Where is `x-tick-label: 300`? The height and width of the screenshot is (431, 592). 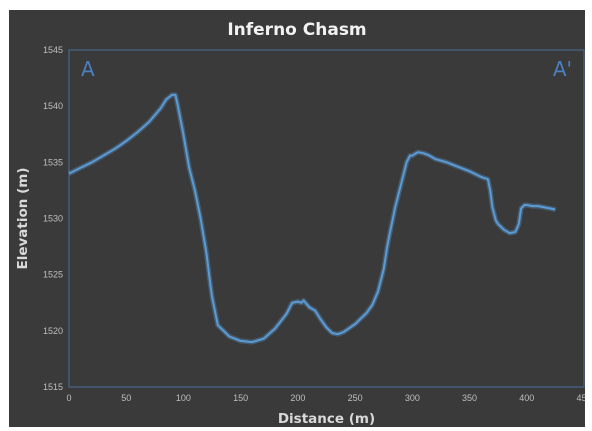
x-tick-label: 300 is located at coordinates (412, 398).